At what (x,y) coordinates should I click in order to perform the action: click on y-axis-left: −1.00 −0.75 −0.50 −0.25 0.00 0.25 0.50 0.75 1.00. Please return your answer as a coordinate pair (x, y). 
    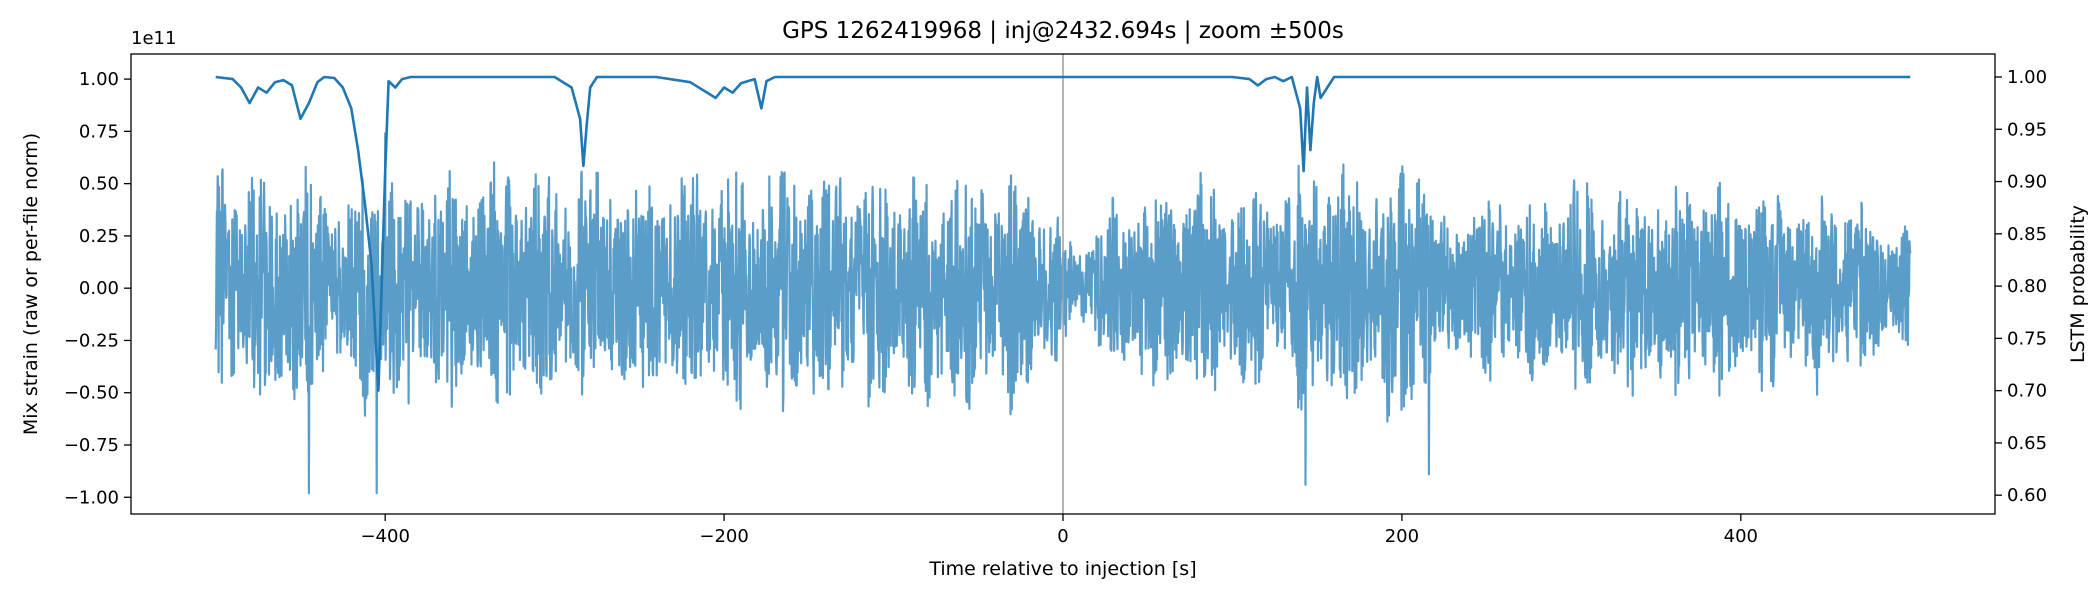
    Looking at the image, I should click on (97, 288).